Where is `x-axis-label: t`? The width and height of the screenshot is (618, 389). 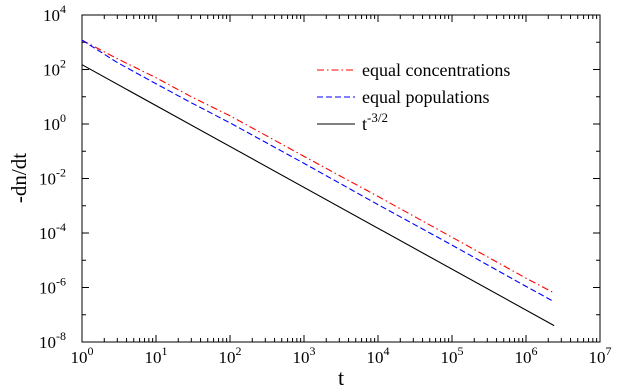 x-axis-label: t is located at coordinates (341, 377).